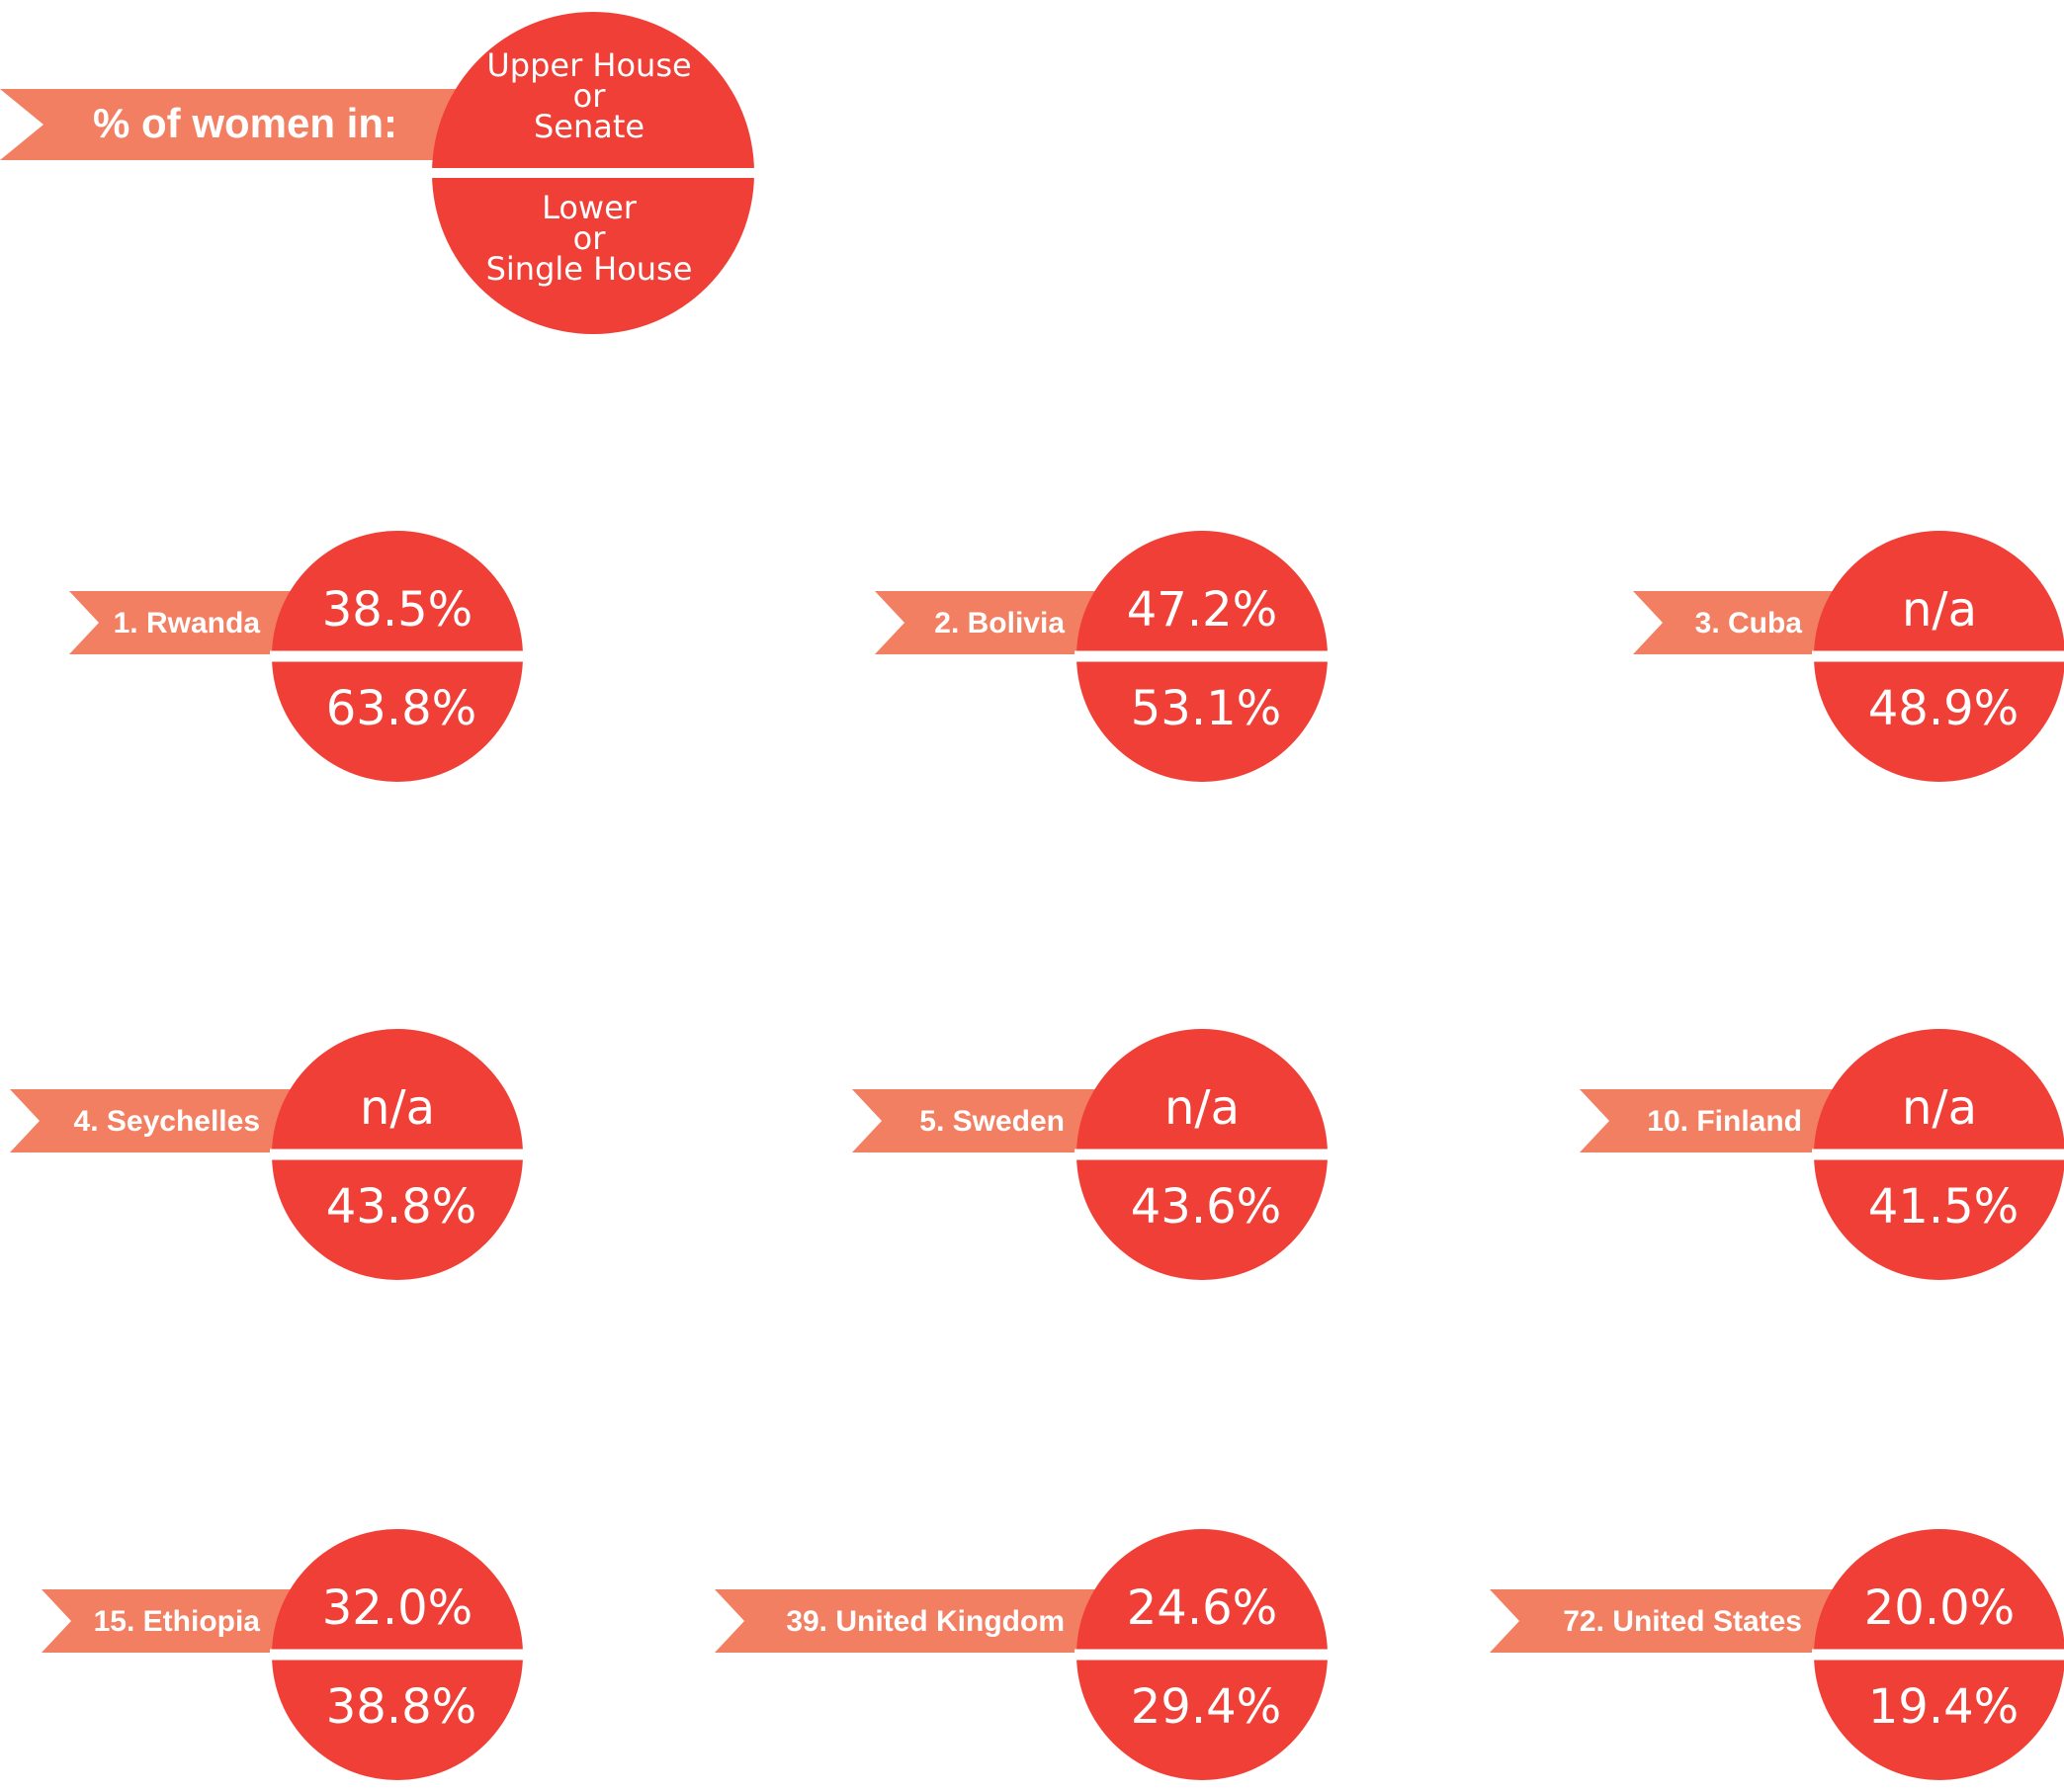 Image resolution: width=2064 pixels, height=1792 pixels. Describe the element at coordinates (1022, 1654) in the screenshot. I see `country-card: 39. United Kingdom 24.6% 29.4%` at that location.